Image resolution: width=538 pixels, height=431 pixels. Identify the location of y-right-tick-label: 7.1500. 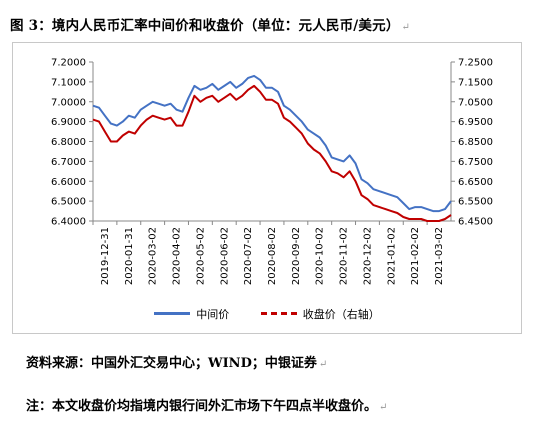
(475, 82).